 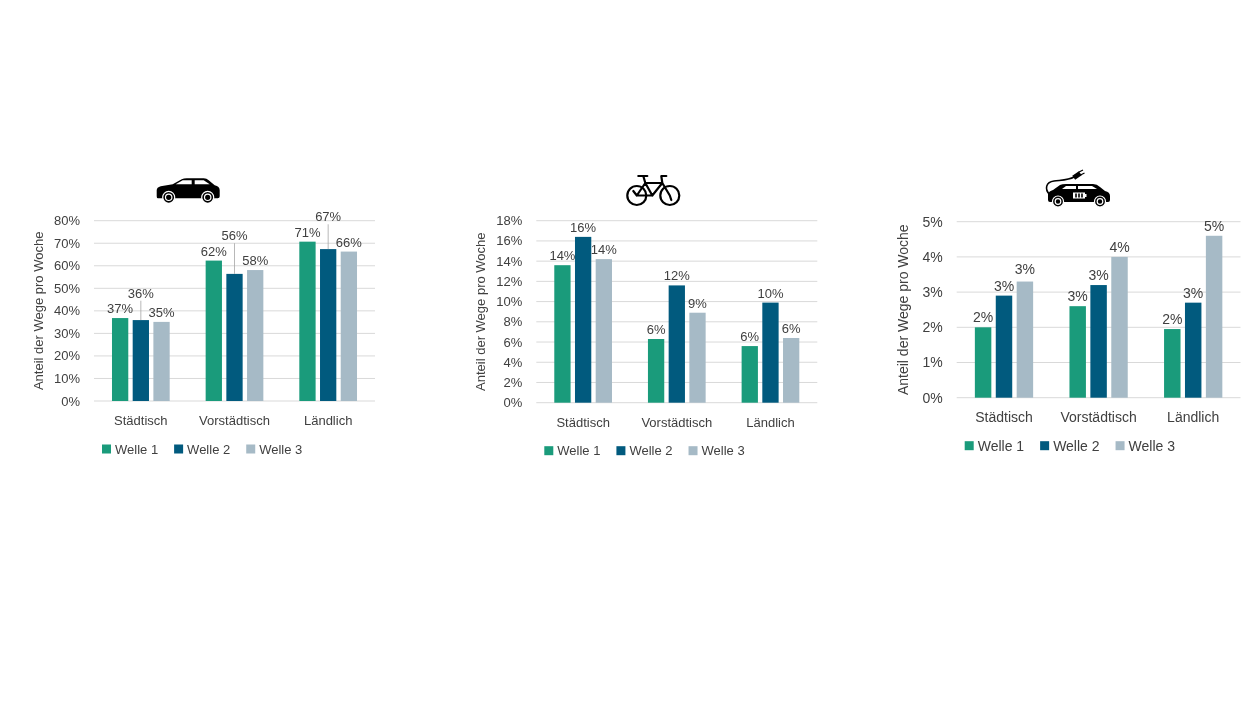 What do you see at coordinates (161, 312) in the screenshot?
I see `data-label: 35%` at bounding box center [161, 312].